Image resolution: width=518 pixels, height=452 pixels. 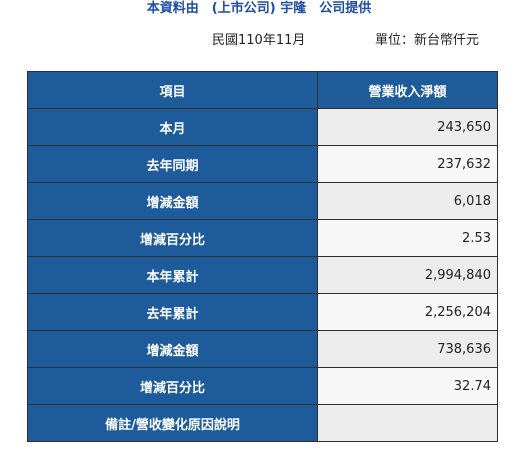 What do you see at coordinates (407, 386) in the screenshot?
I see `row-value: 32.74` at bounding box center [407, 386].